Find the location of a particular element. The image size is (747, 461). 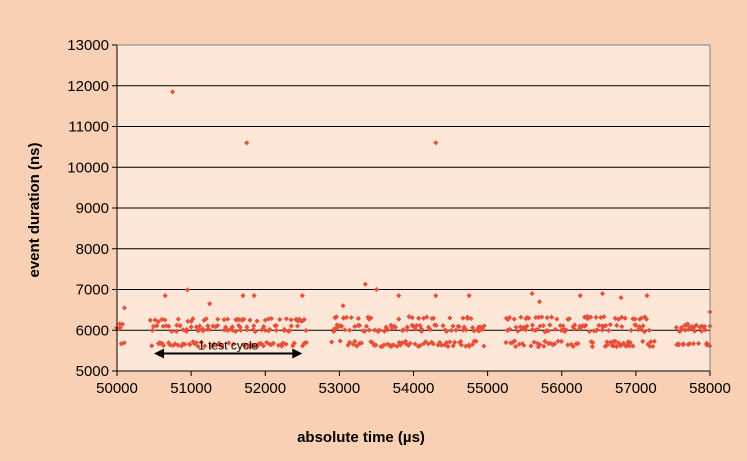

x-tick-label: 57000 is located at coordinates (636, 388).